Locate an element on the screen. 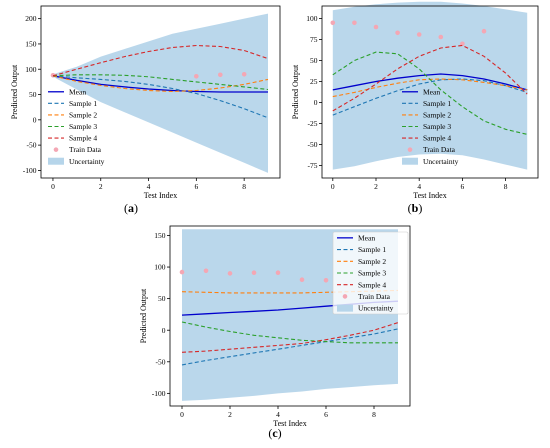  panel-caption: (b) is located at coordinates (415, 208).